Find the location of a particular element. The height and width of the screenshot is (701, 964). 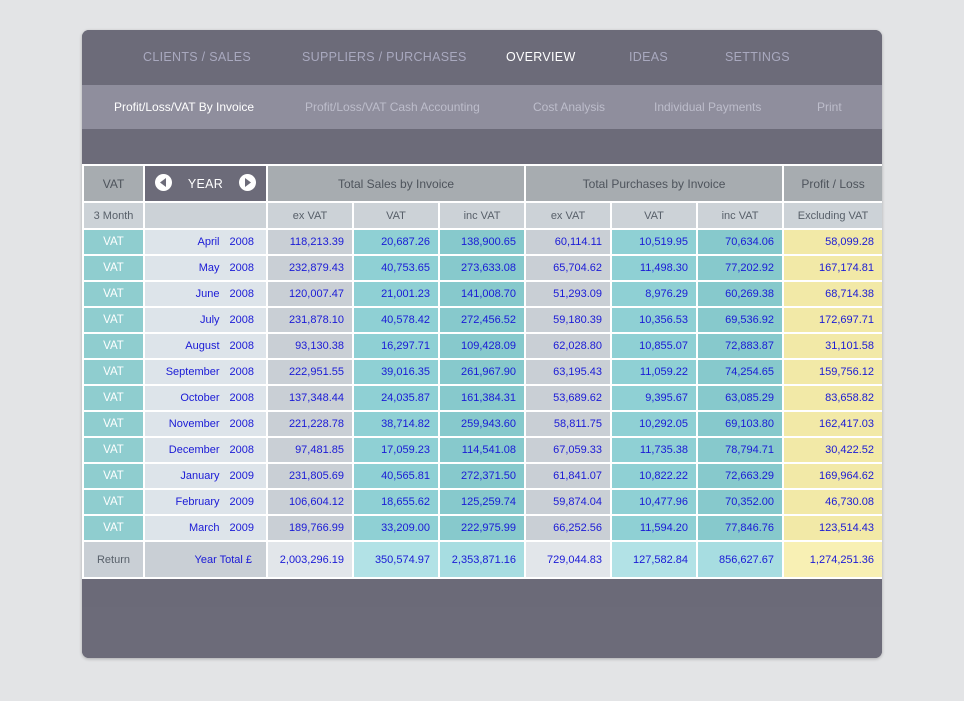

purchases-inc-vat-cell: 69,536.92 is located at coordinates (740, 320).